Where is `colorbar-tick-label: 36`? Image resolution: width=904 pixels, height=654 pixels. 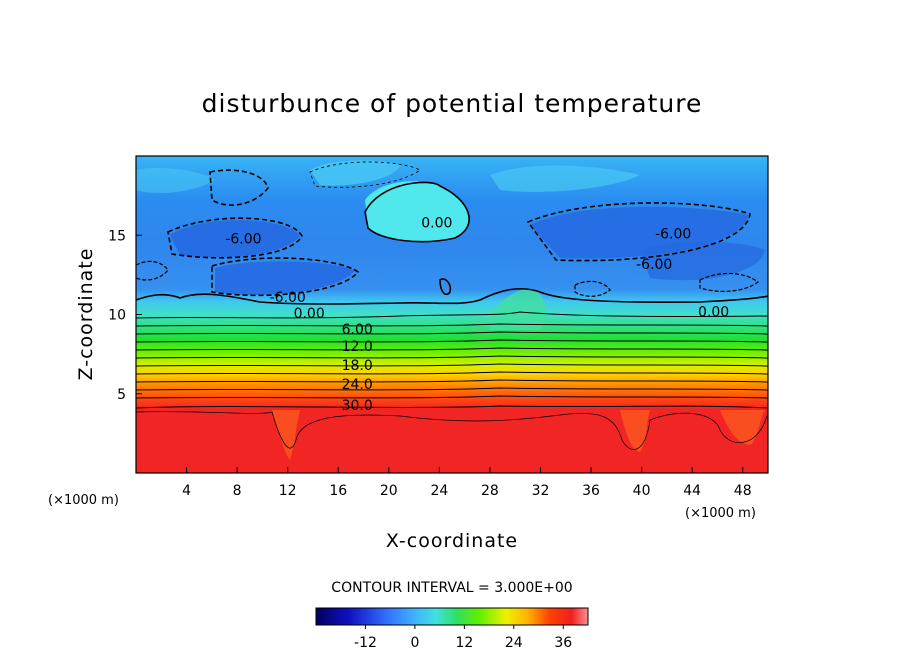
colorbar-tick-label: 36 is located at coordinates (563, 643).